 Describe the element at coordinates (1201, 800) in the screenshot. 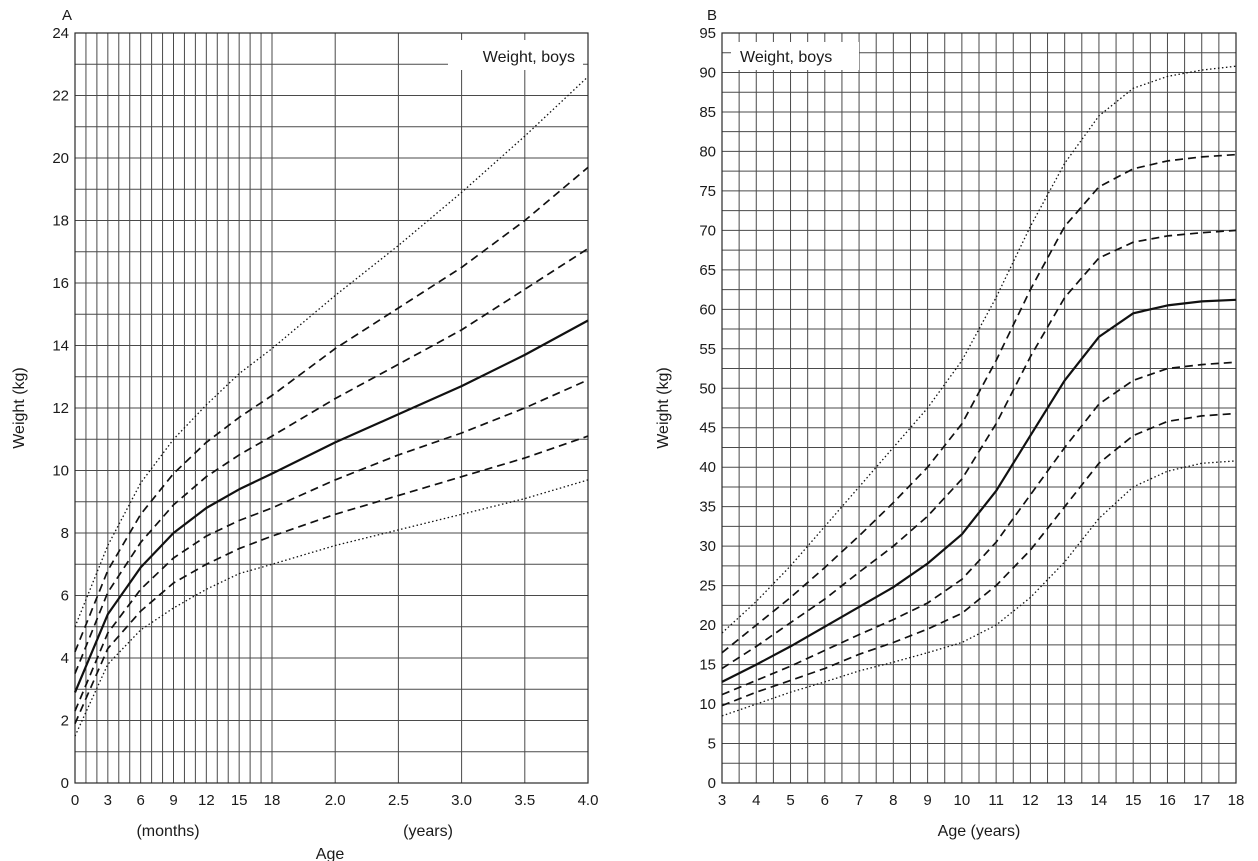

I see `x-tick-label: 17` at that location.